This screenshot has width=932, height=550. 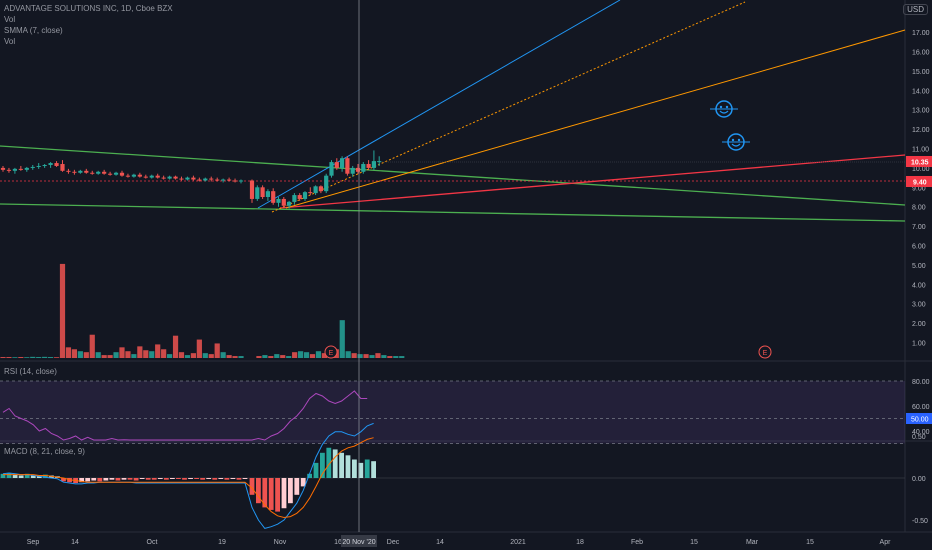 I want to click on time-tick-label: Dec, so click(x=393, y=542).